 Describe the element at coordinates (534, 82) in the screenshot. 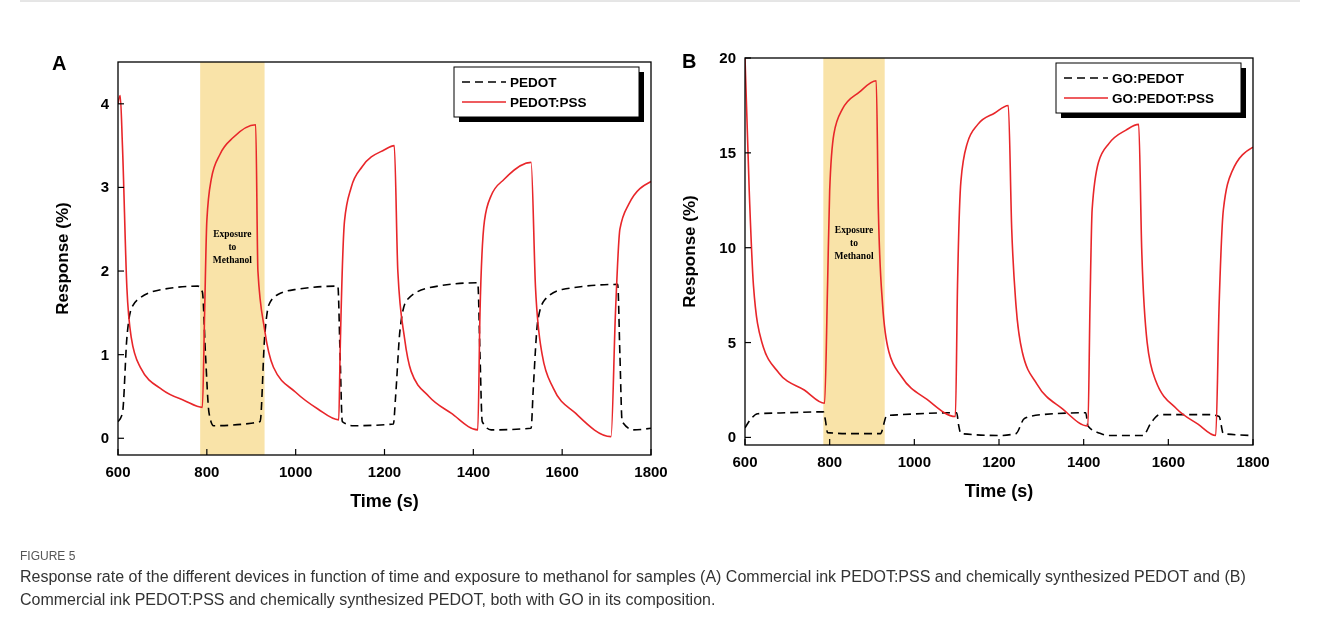

I see `legend-label: PEDOT` at that location.